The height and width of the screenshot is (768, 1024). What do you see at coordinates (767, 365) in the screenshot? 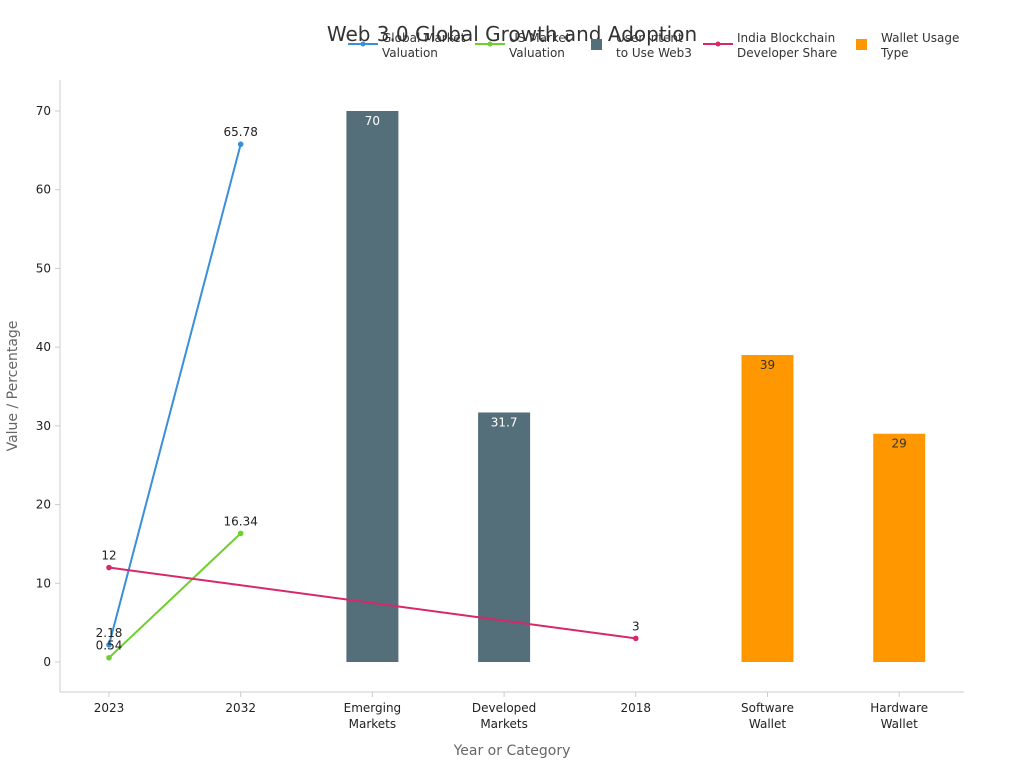
I see `data-label-wallet-usage-type-software-wallet: 39` at bounding box center [767, 365].